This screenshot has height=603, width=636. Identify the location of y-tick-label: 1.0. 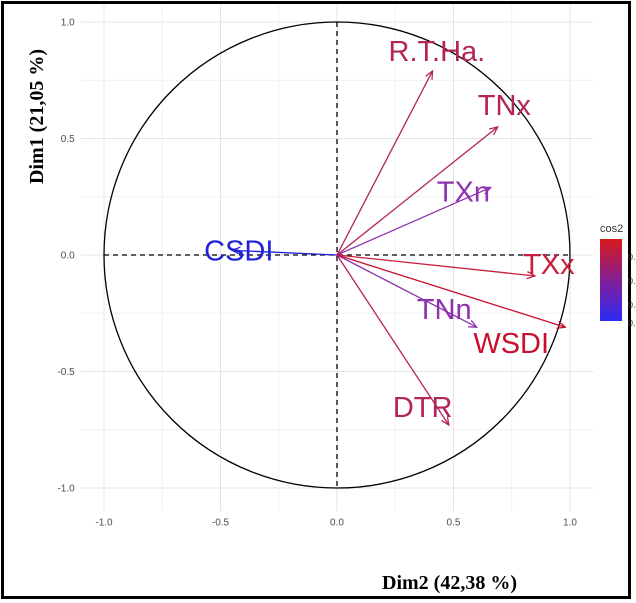
(68, 23).